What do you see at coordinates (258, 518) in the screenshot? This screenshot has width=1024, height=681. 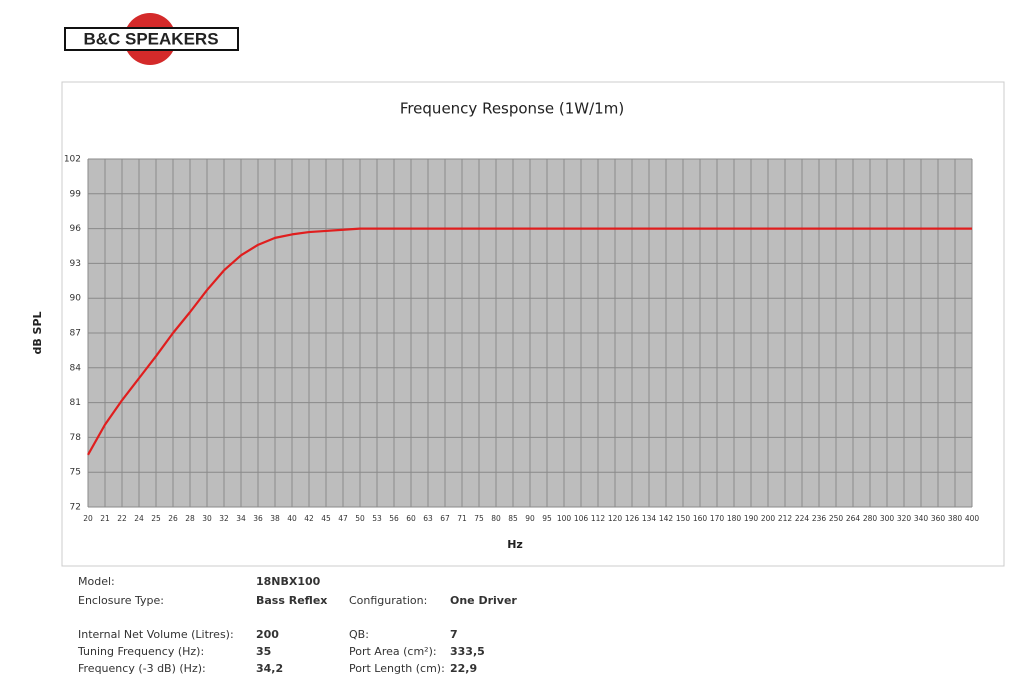 I see `x-tick-label: 36` at bounding box center [258, 518].